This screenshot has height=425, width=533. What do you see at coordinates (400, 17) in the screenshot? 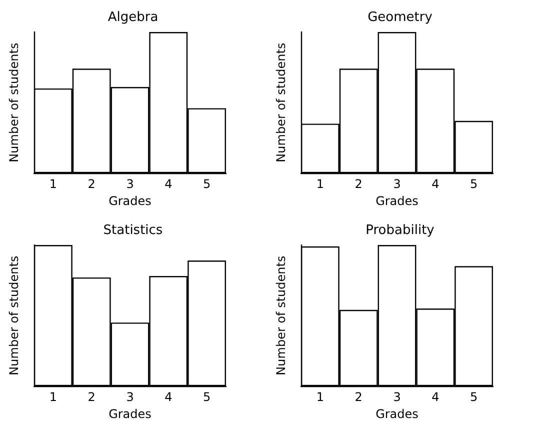
I see `chart-title: Geometry` at bounding box center [400, 17].